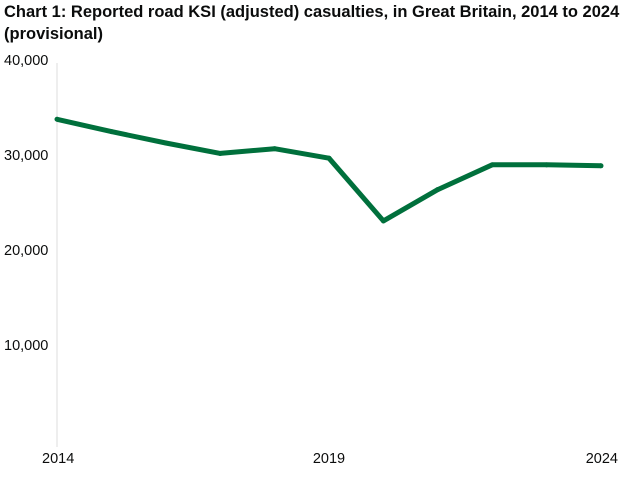  I want to click on data-point-2024, so click(601, 166).